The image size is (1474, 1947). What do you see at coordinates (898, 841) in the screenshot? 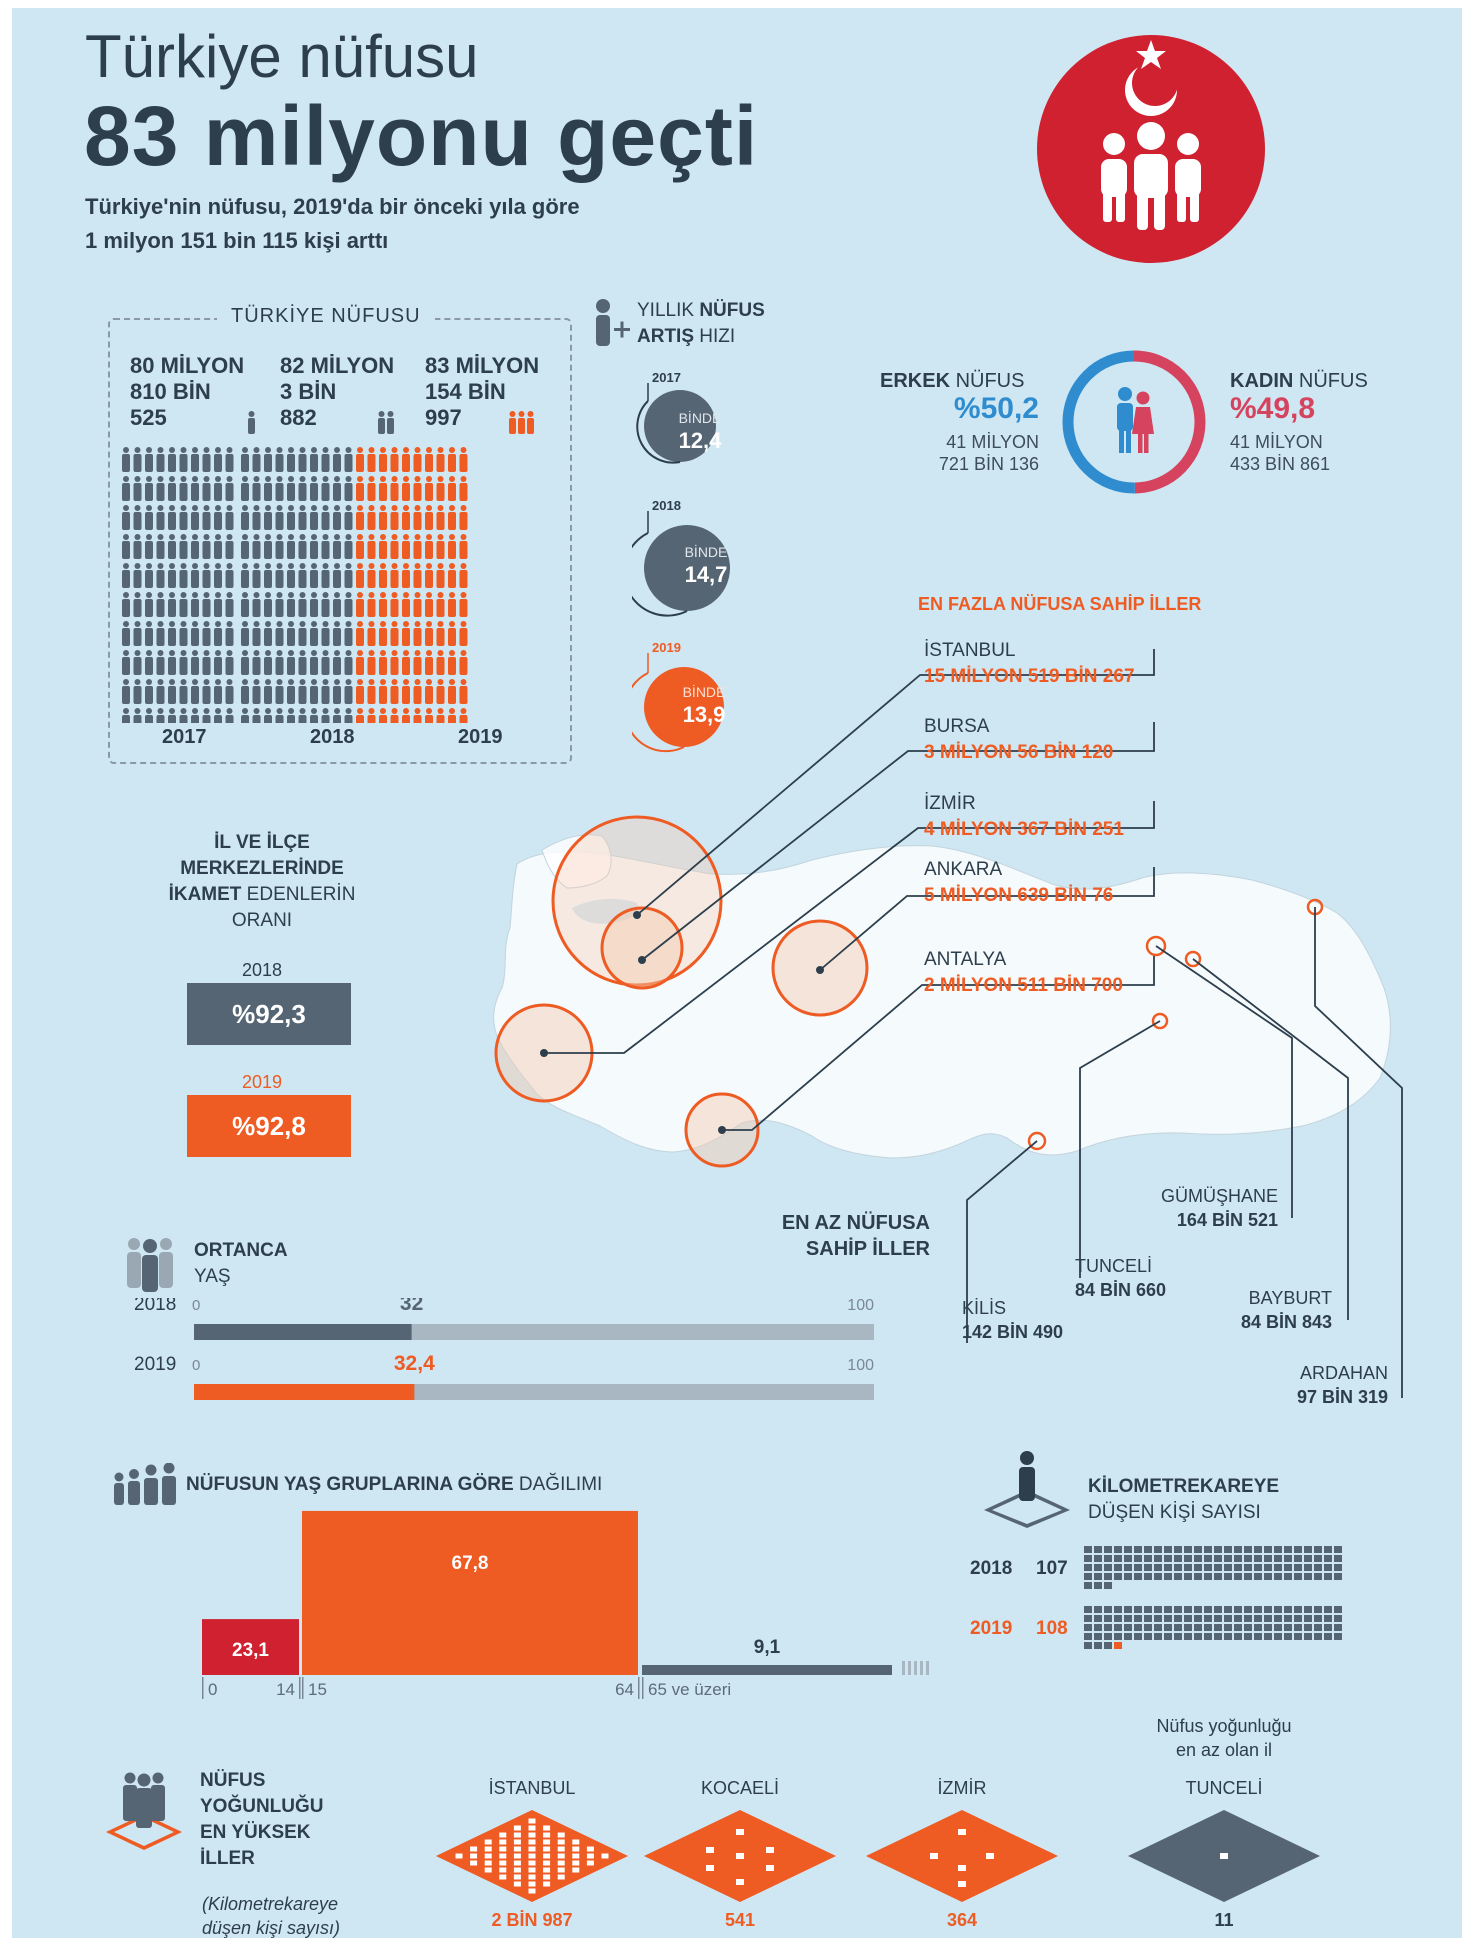
I see `bursa-leader` at bounding box center [898, 841].